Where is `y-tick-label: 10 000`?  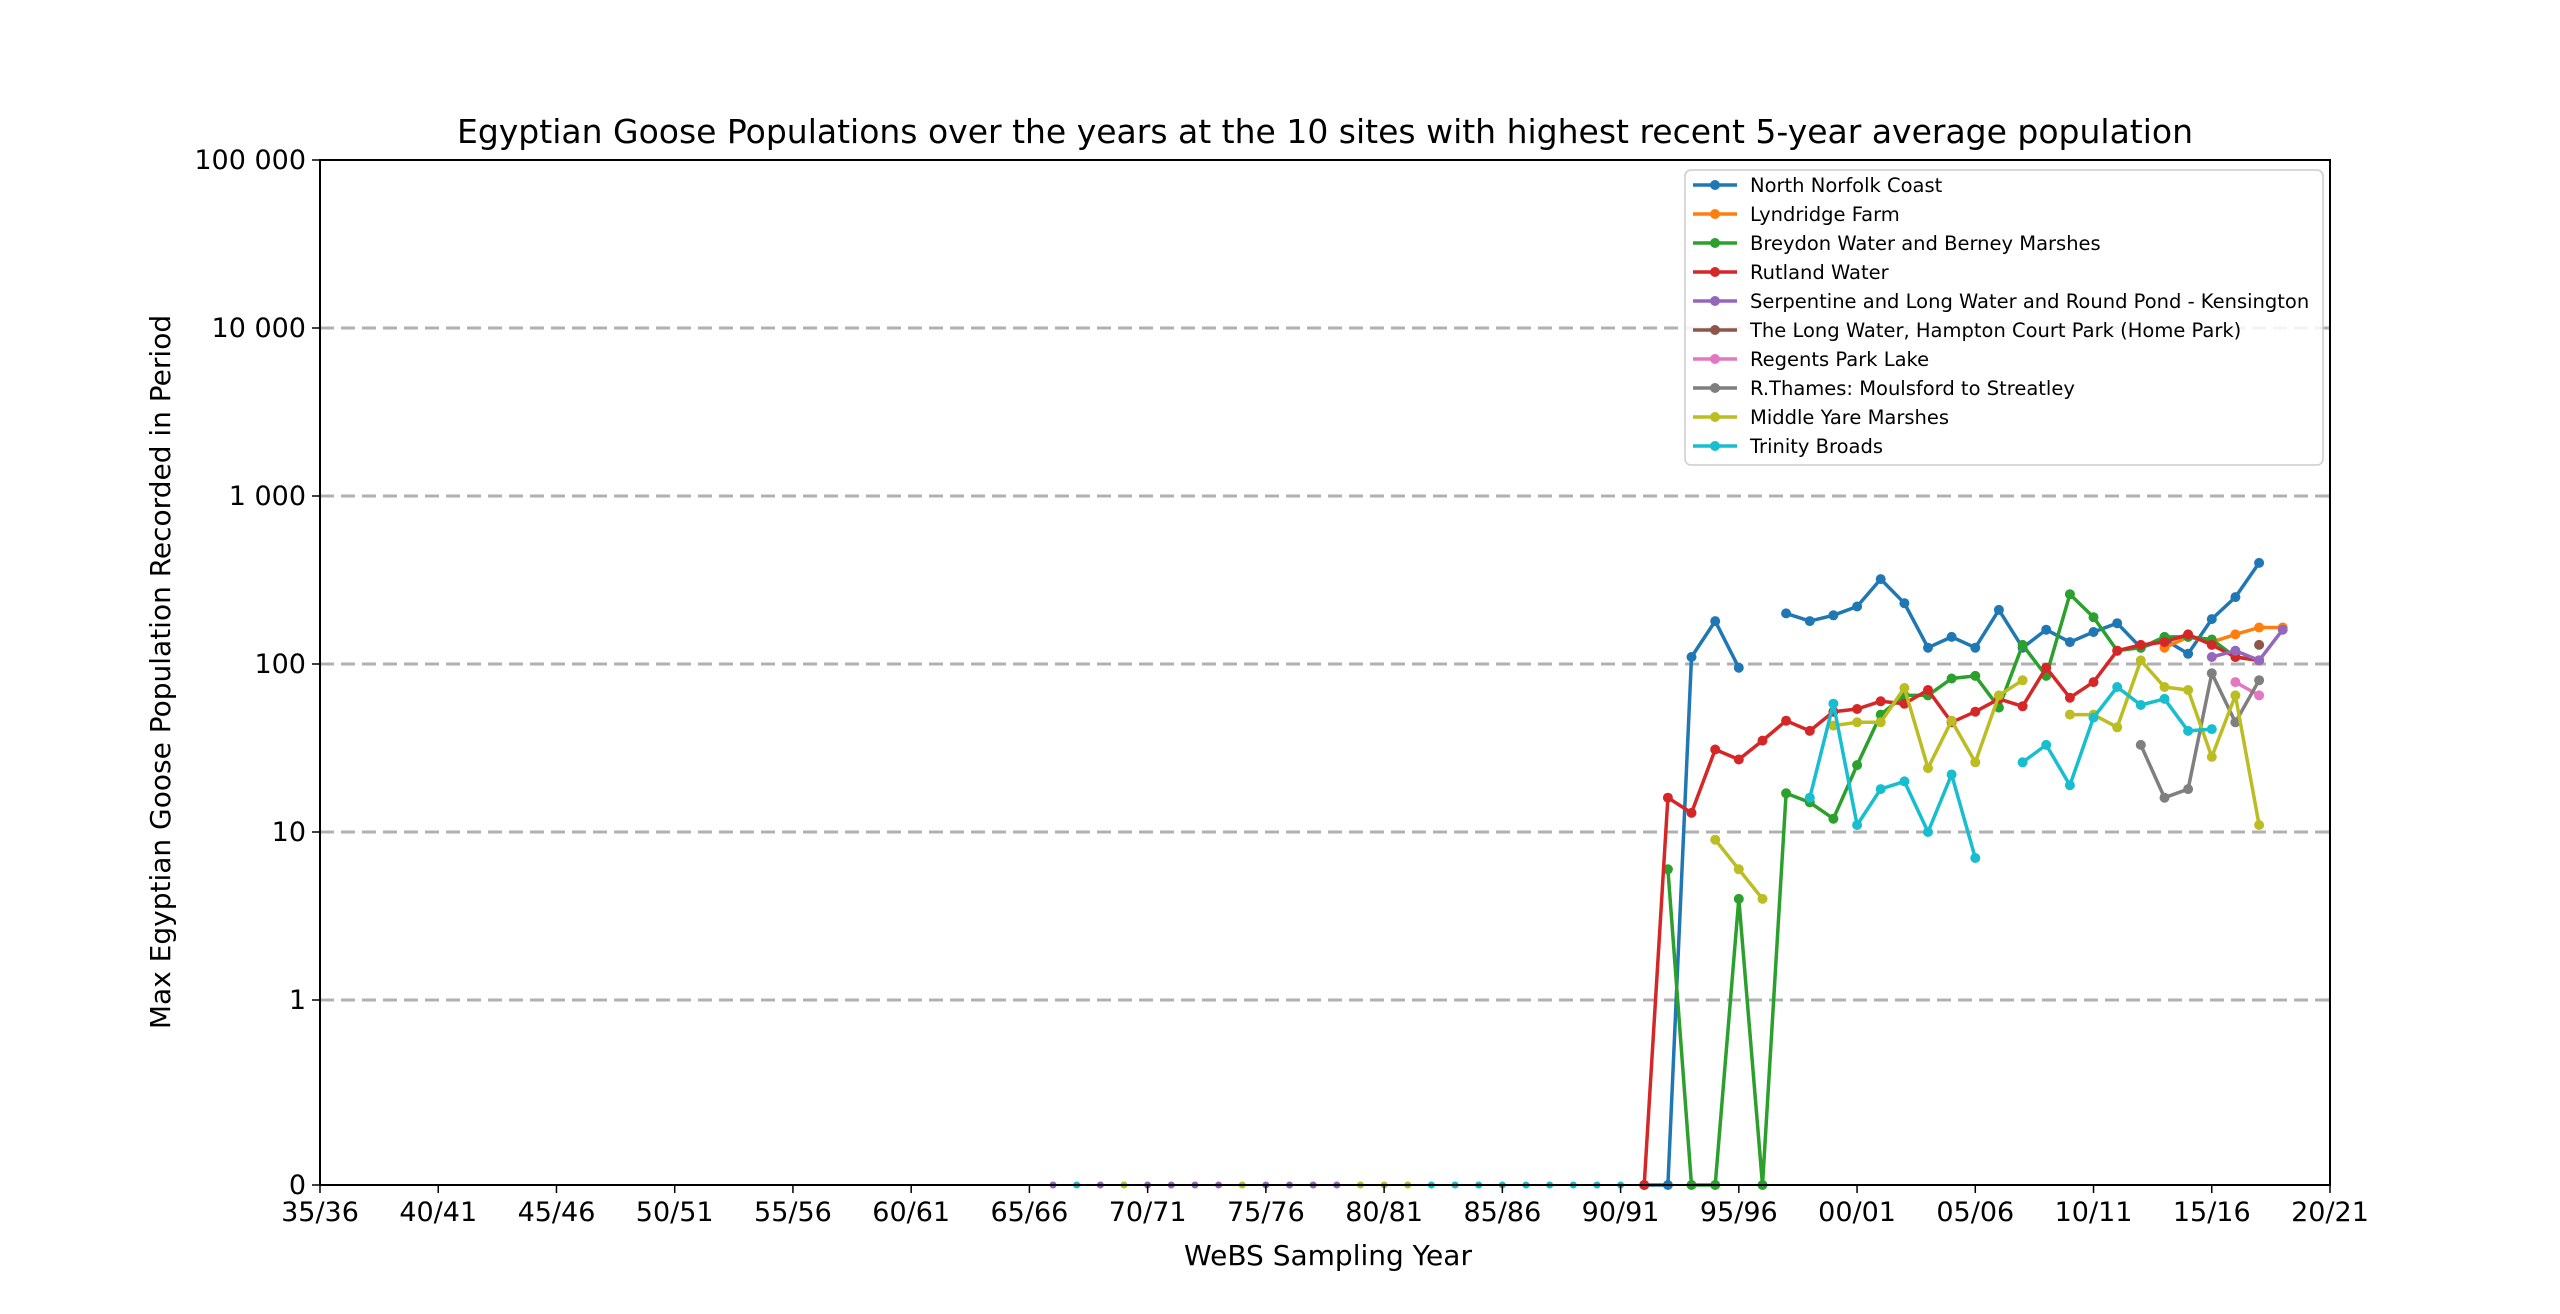
y-tick-label: 10 000 is located at coordinates (259, 328).